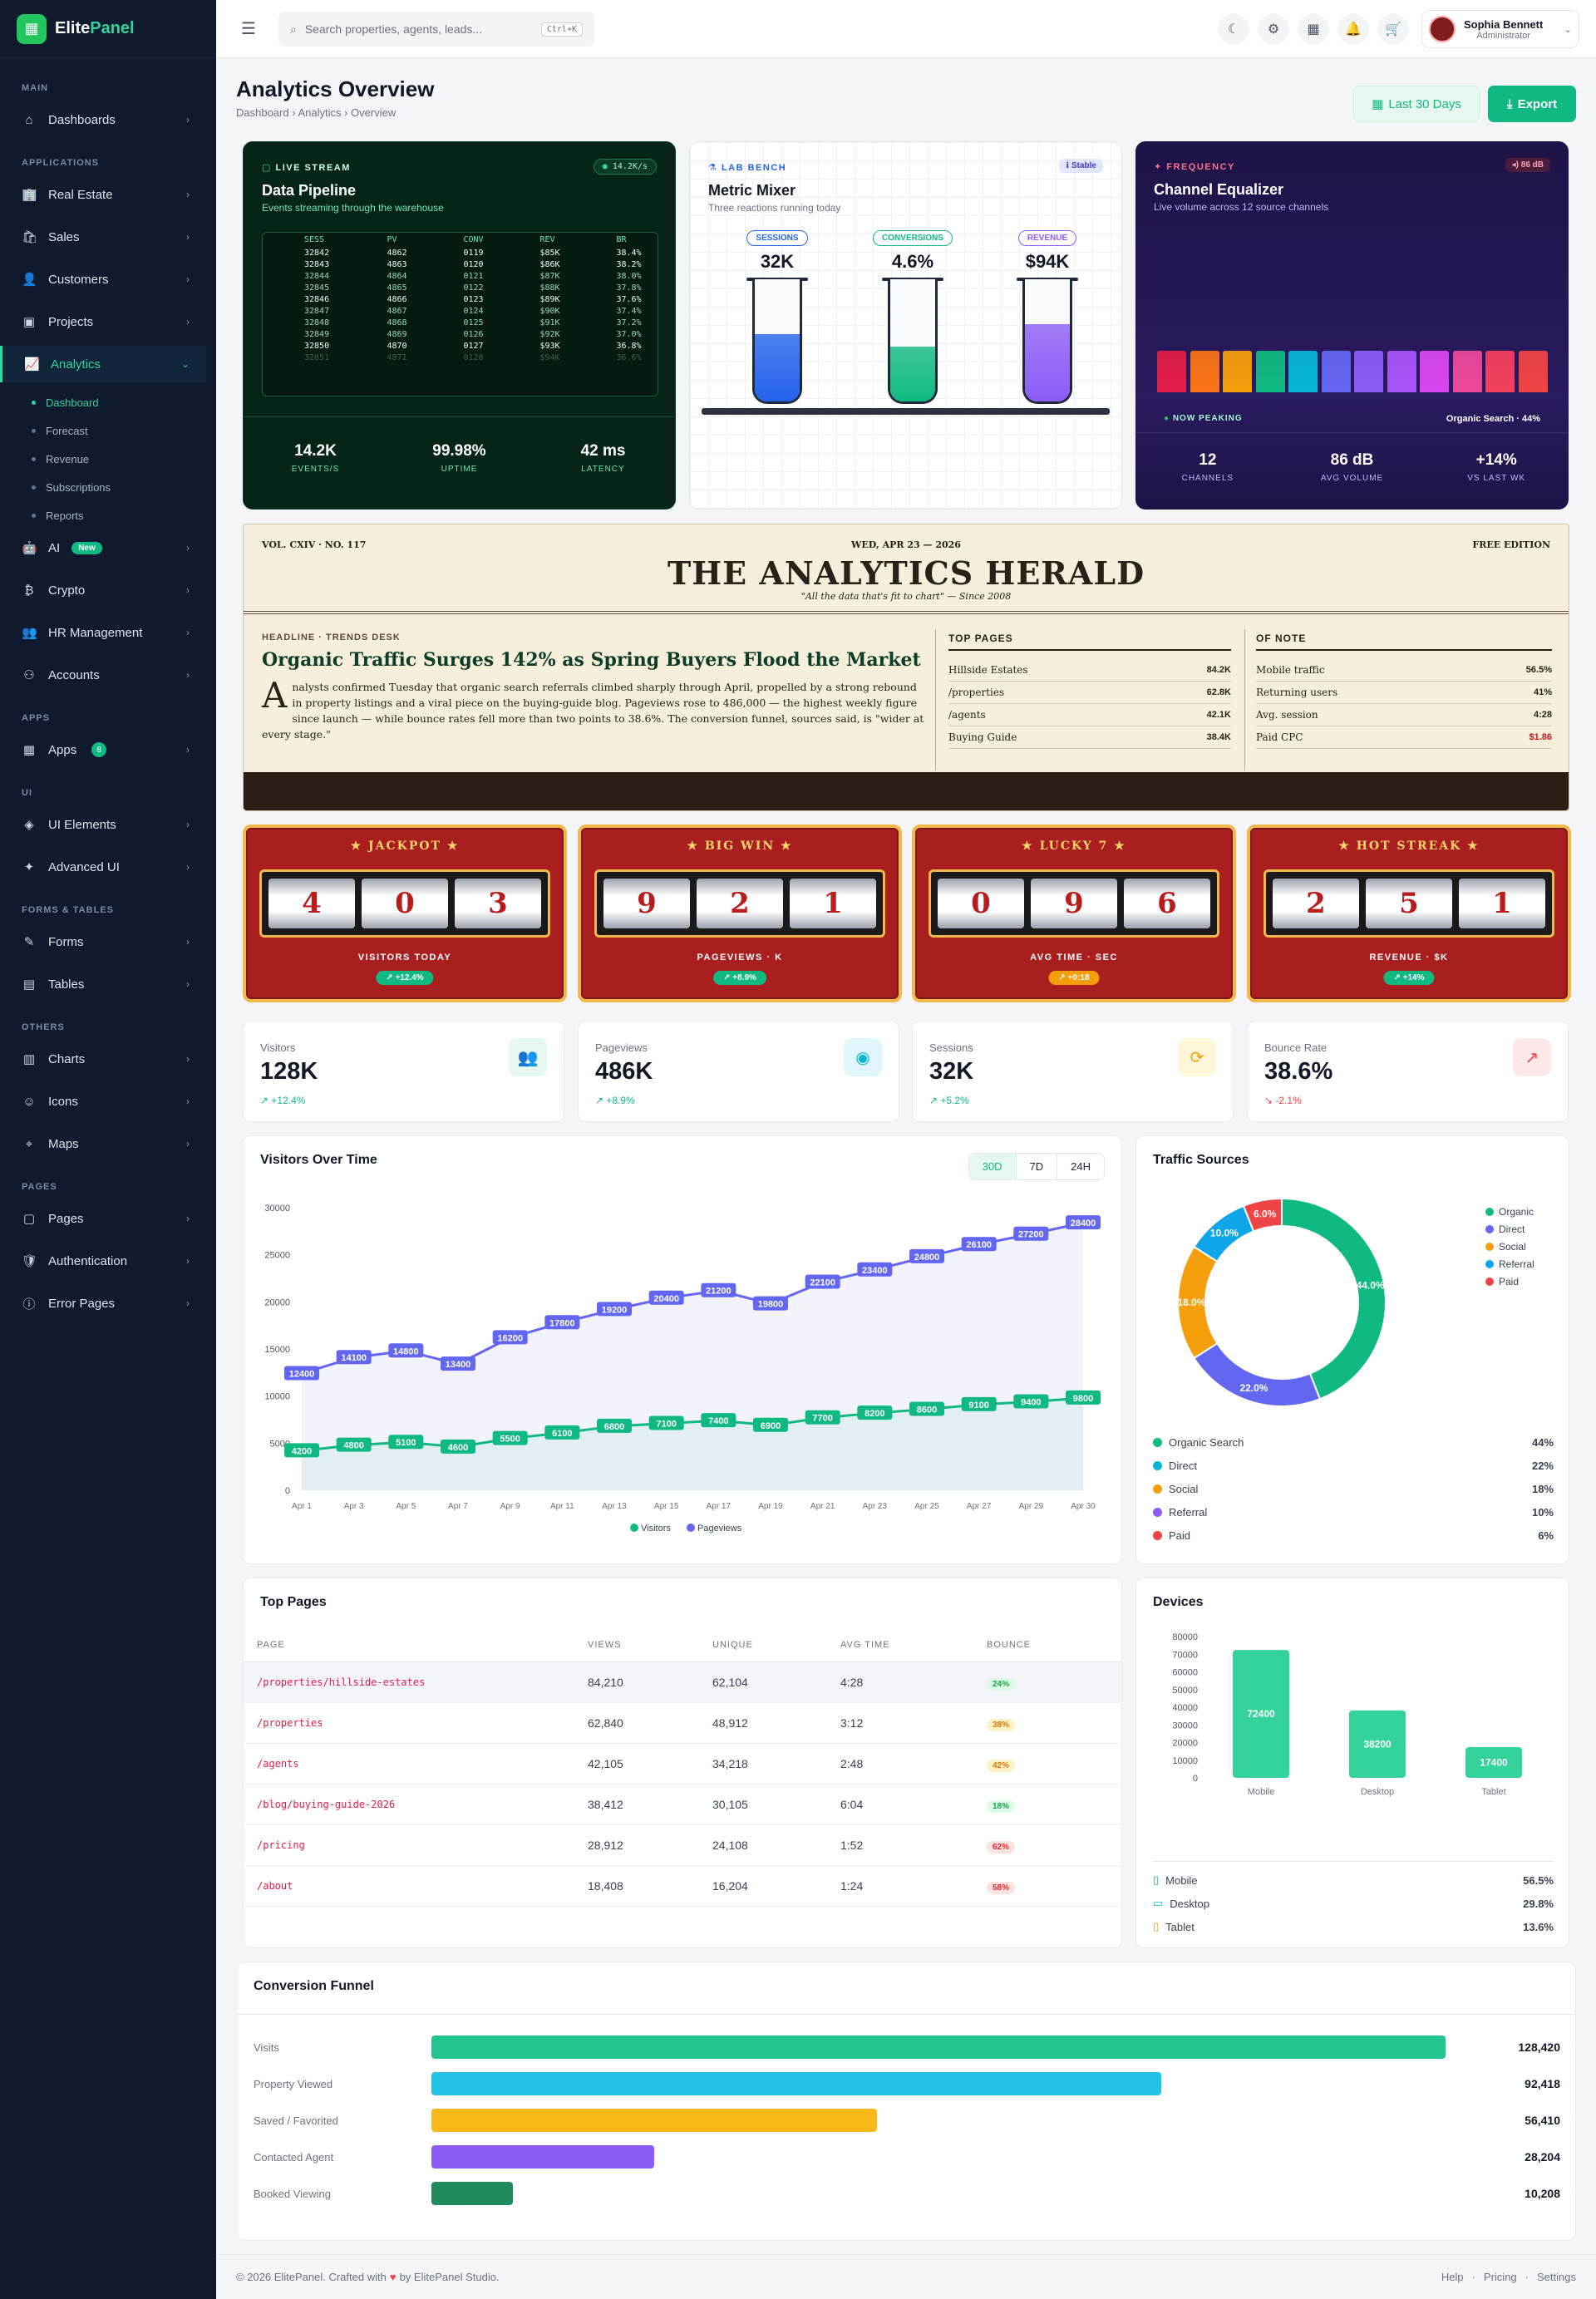 The height and width of the screenshot is (2299, 1596). What do you see at coordinates (82, 119) in the screenshot?
I see `sidebar-item-label: Dashboards` at bounding box center [82, 119].